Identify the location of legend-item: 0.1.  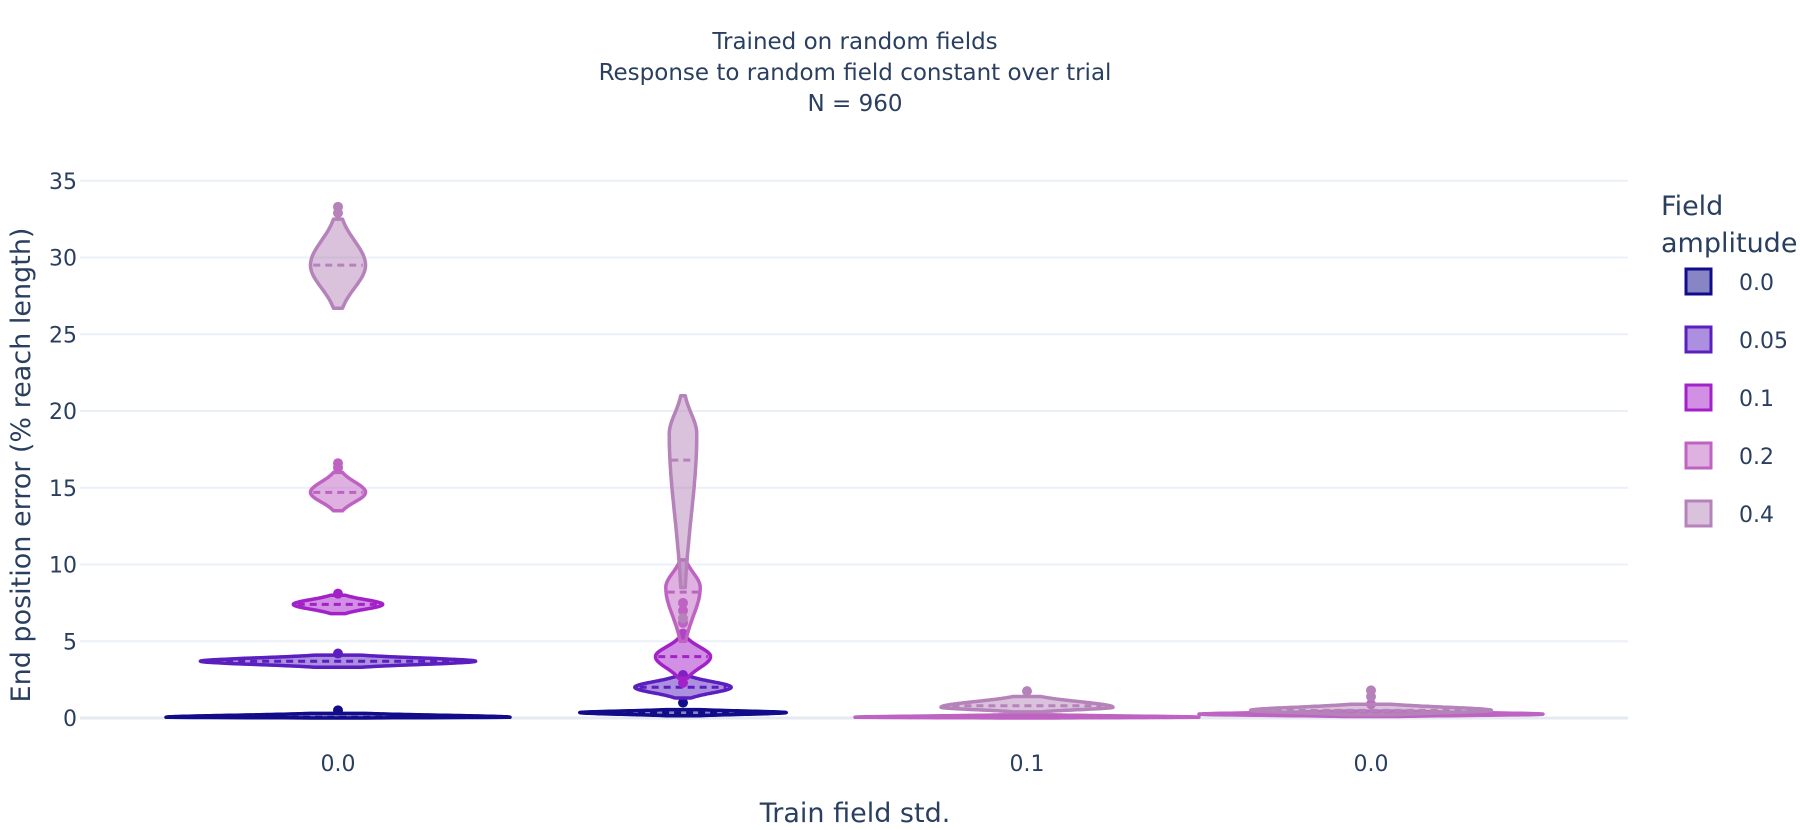
(1729, 397).